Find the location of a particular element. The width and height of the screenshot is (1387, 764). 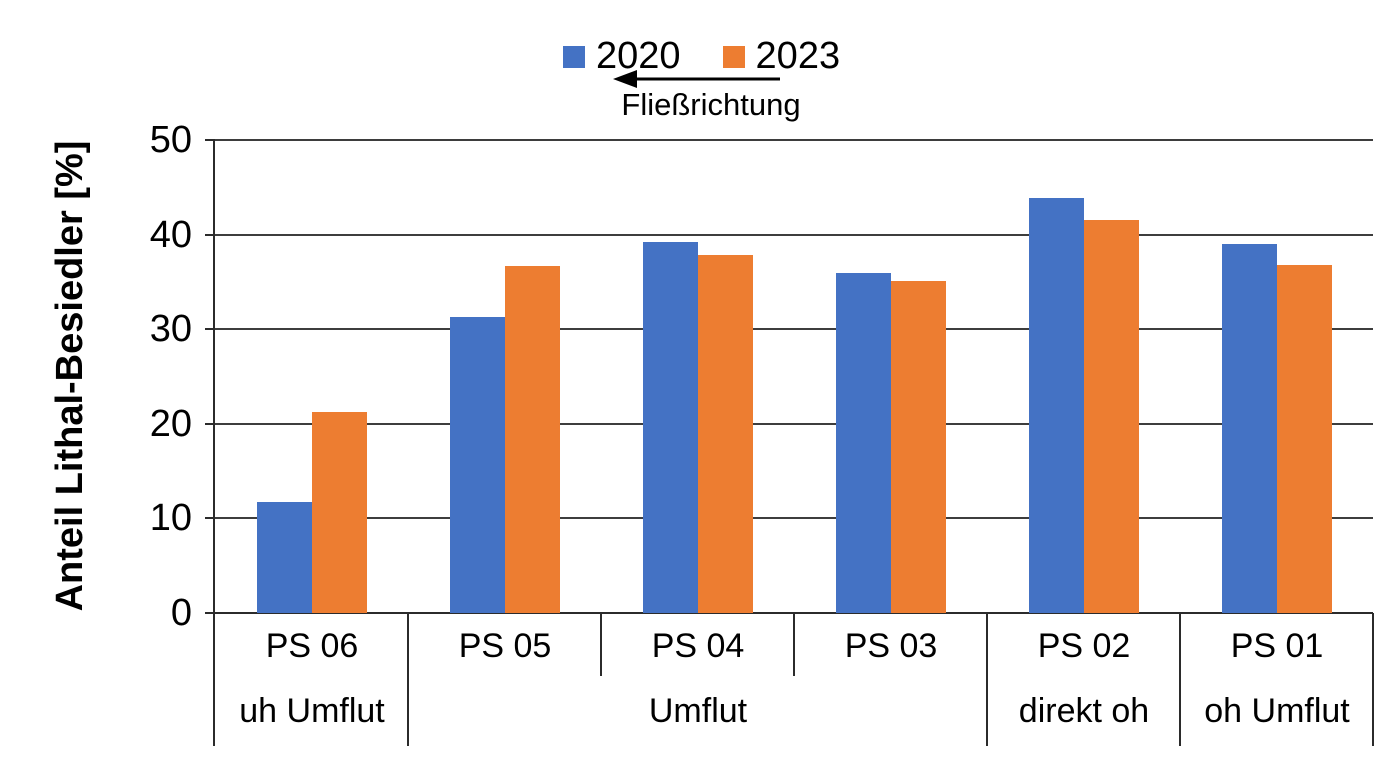

x-group-label-direkt-oh: direkt oh is located at coordinates (1084, 711).